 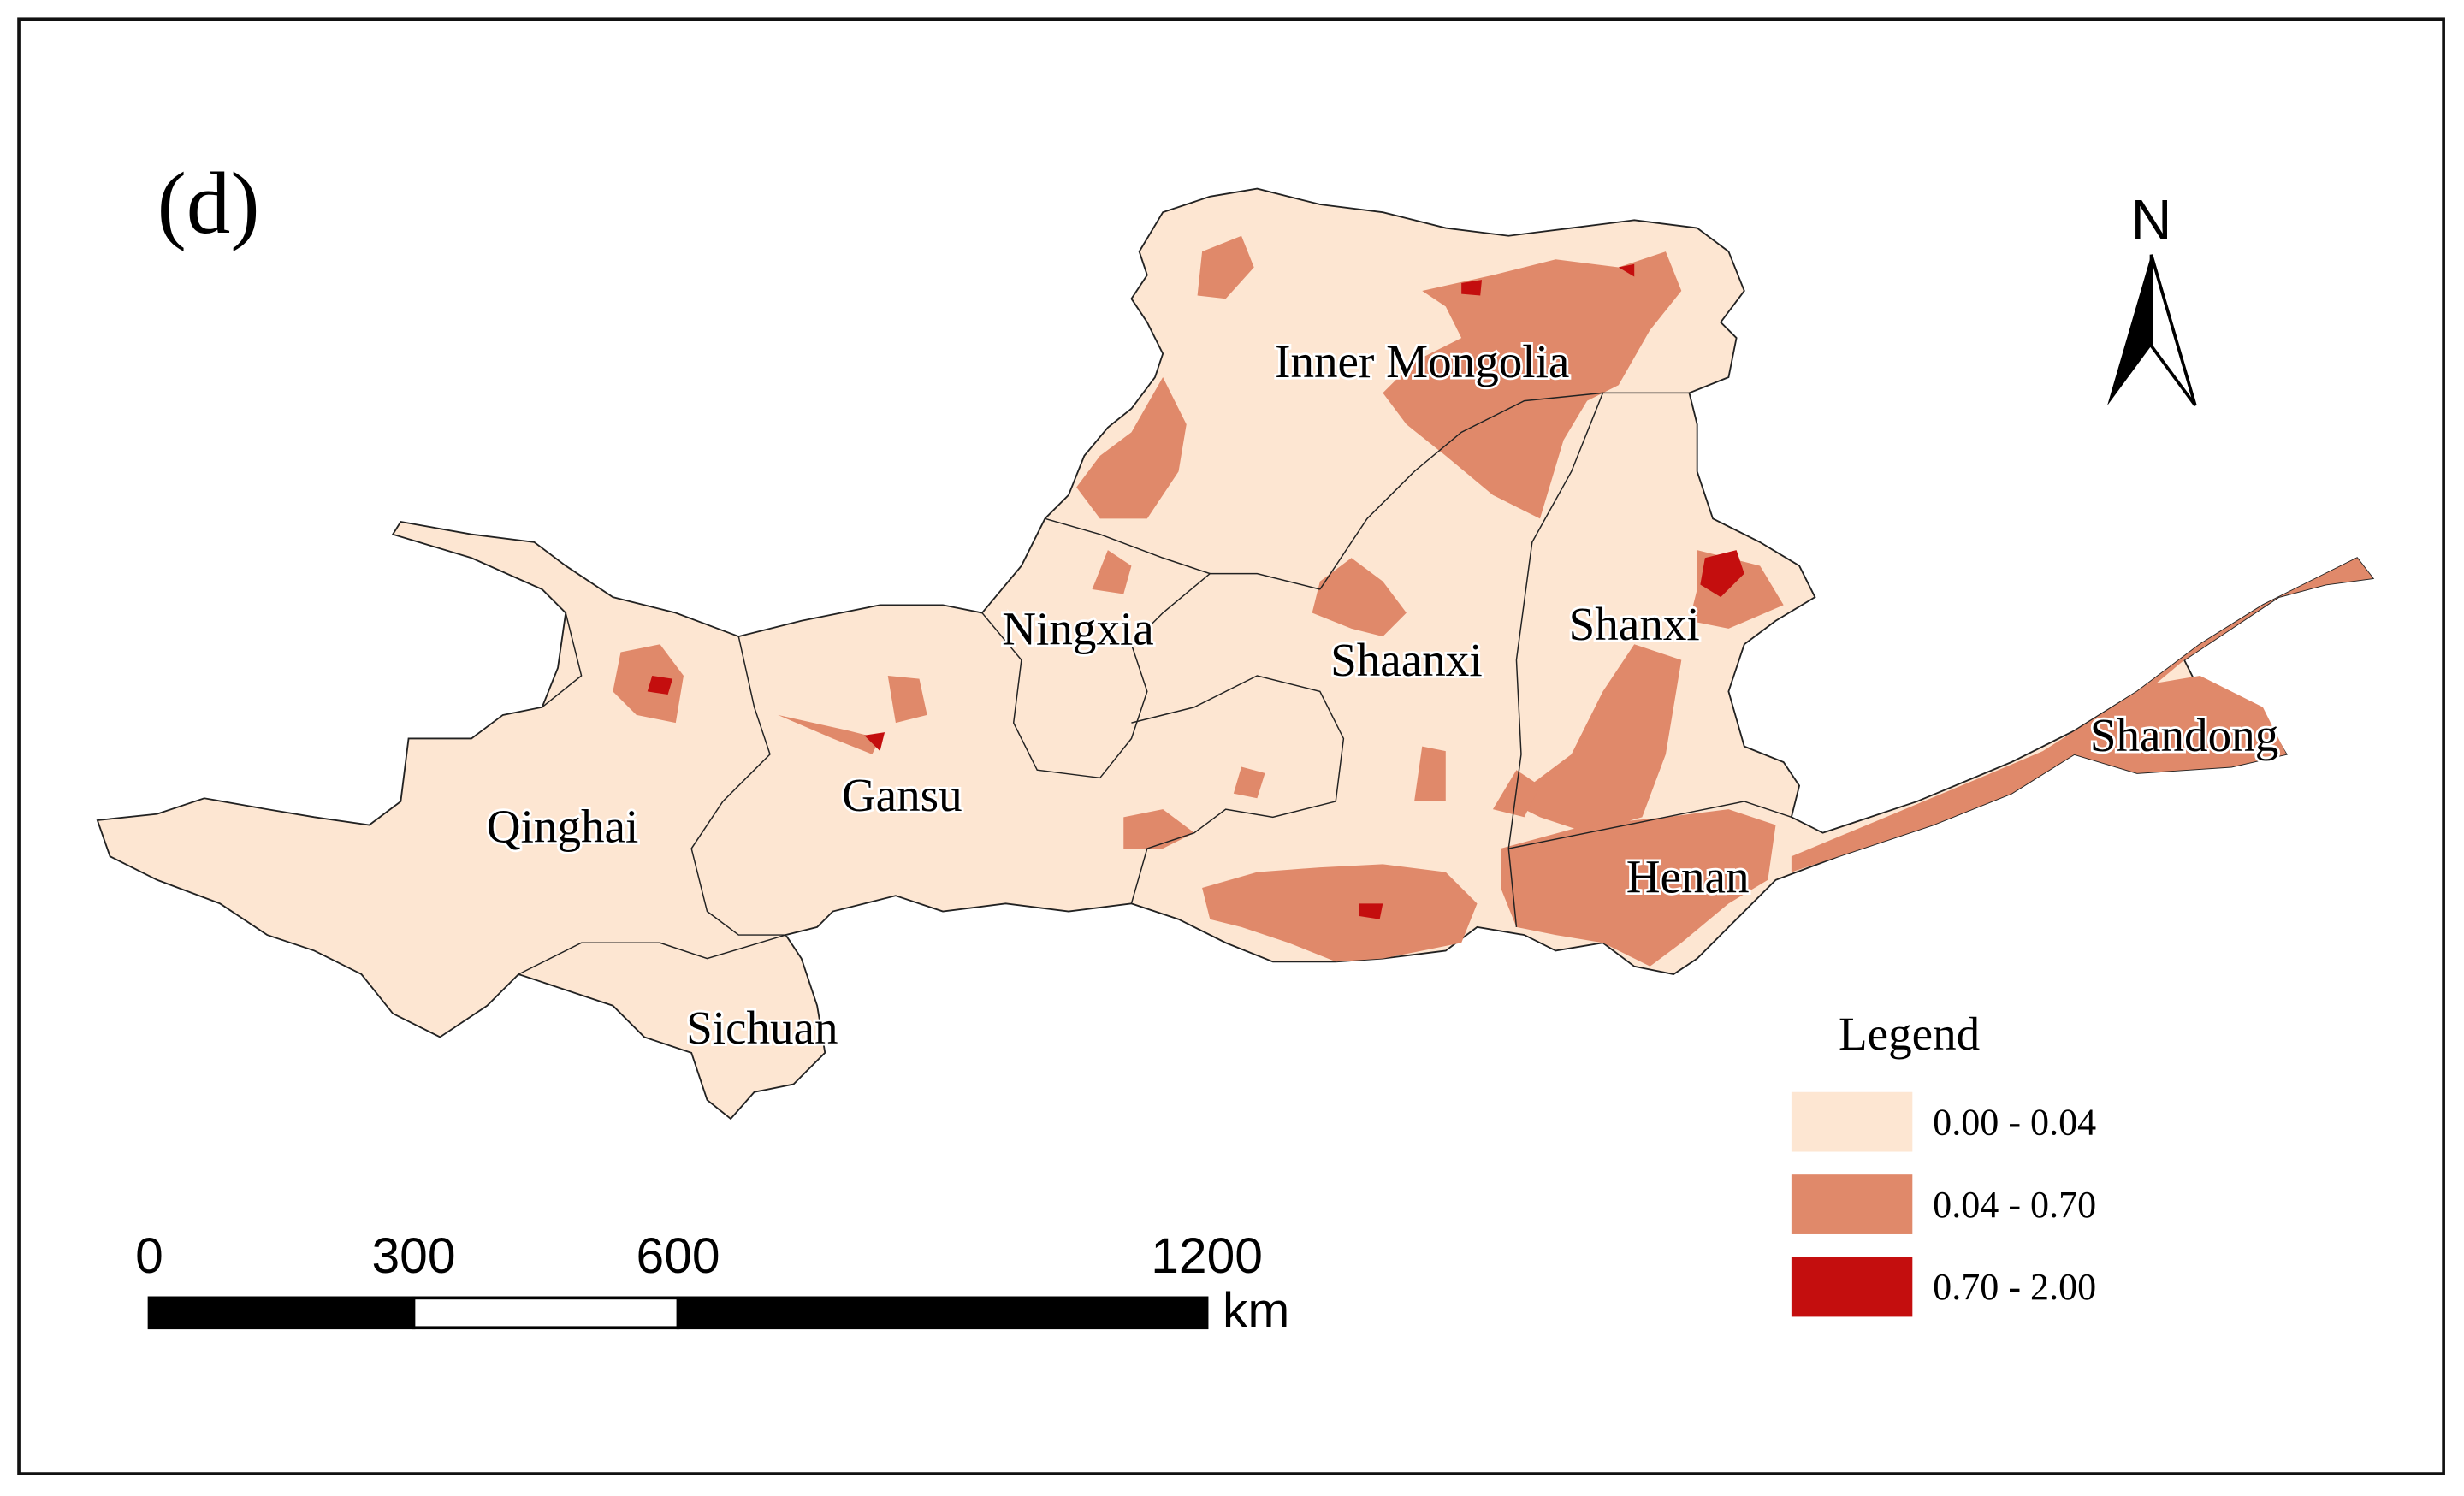 What do you see at coordinates (1688, 876) in the screenshot?
I see `region-label: Henan` at bounding box center [1688, 876].